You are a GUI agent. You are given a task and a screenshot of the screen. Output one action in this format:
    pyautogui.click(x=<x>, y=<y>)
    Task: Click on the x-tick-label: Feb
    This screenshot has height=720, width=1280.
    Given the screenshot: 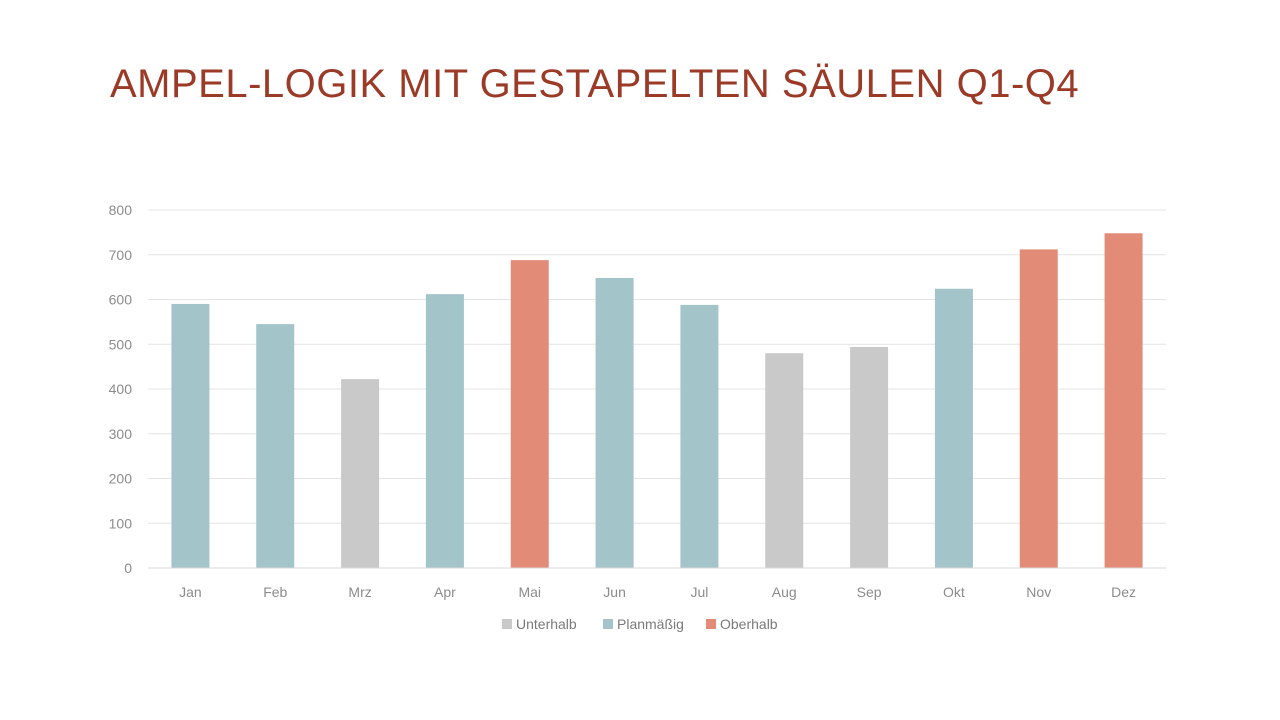 What is the action you would take?
    pyautogui.click(x=275, y=592)
    